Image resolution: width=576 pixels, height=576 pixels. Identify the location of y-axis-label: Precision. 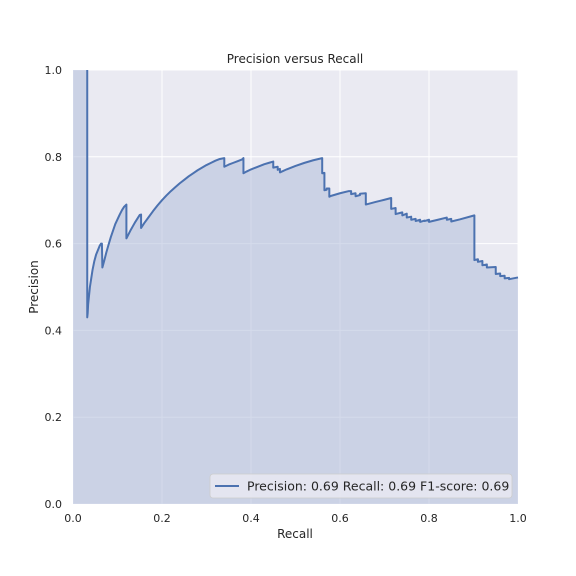
(34, 287).